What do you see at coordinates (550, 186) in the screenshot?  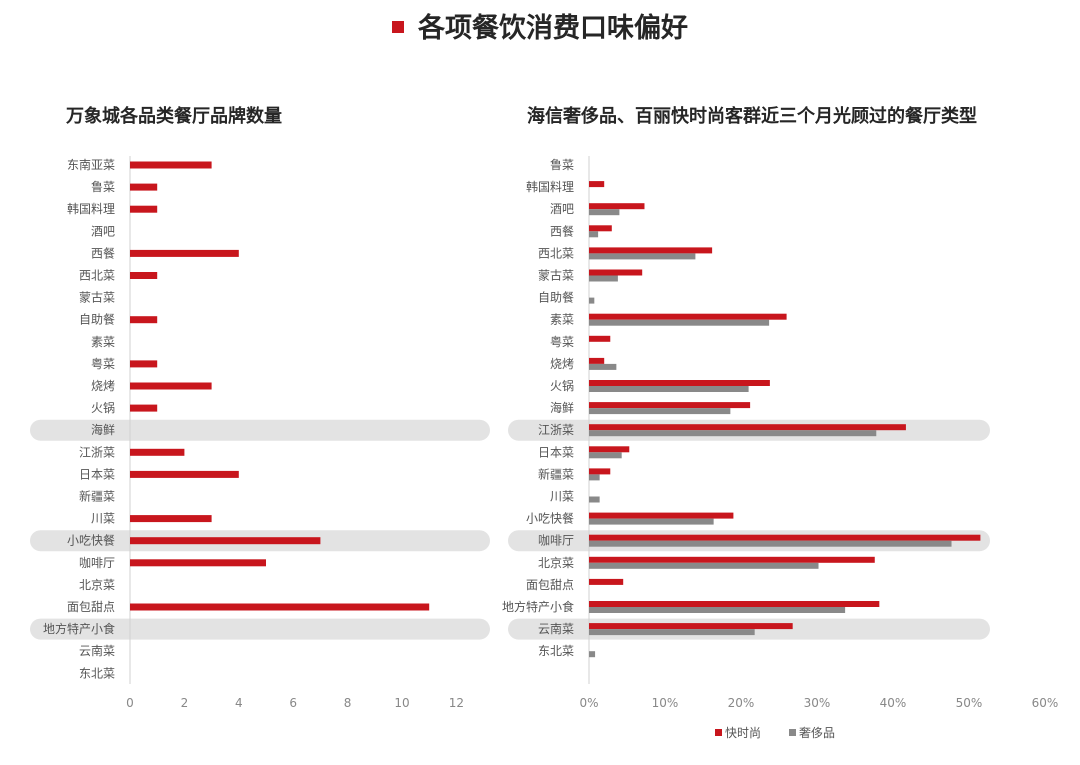 I see `right-category-label: 韩国料理` at bounding box center [550, 186].